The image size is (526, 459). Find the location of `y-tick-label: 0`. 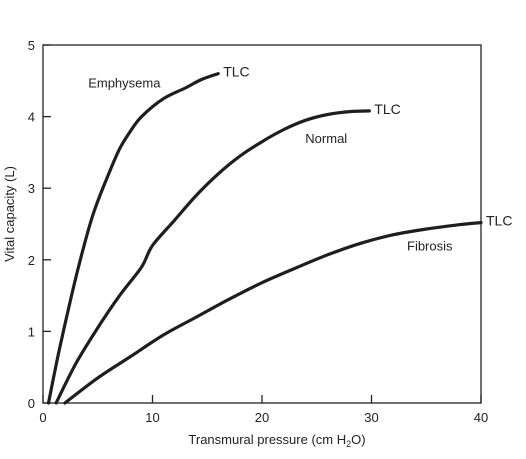

y-tick-label: 0 is located at coordinates (31, 403).